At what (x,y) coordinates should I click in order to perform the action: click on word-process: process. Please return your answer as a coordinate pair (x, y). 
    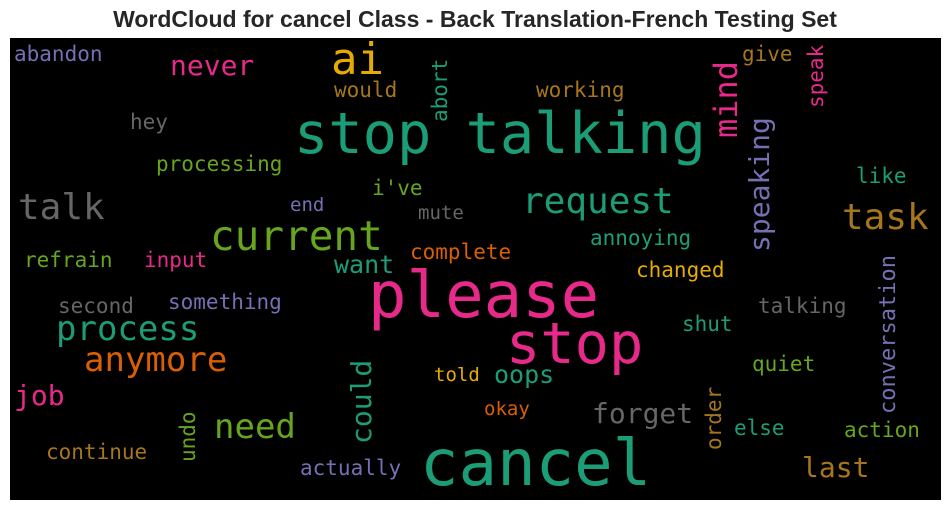
    Looking at the image, I should click on (128, 329).